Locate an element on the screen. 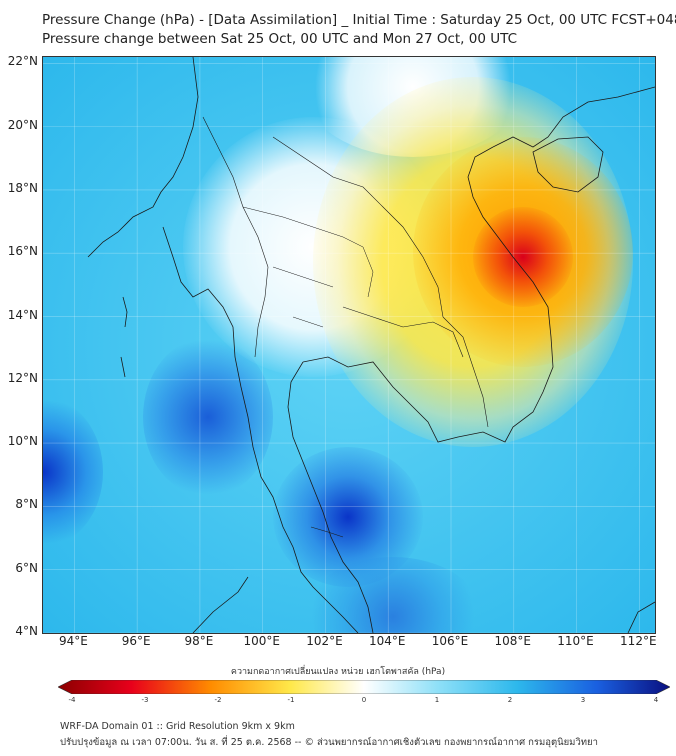 Image resolution: width=676 pixels, height=756 pixels. lat-label: 20°N is located at coordinates (22, 124).